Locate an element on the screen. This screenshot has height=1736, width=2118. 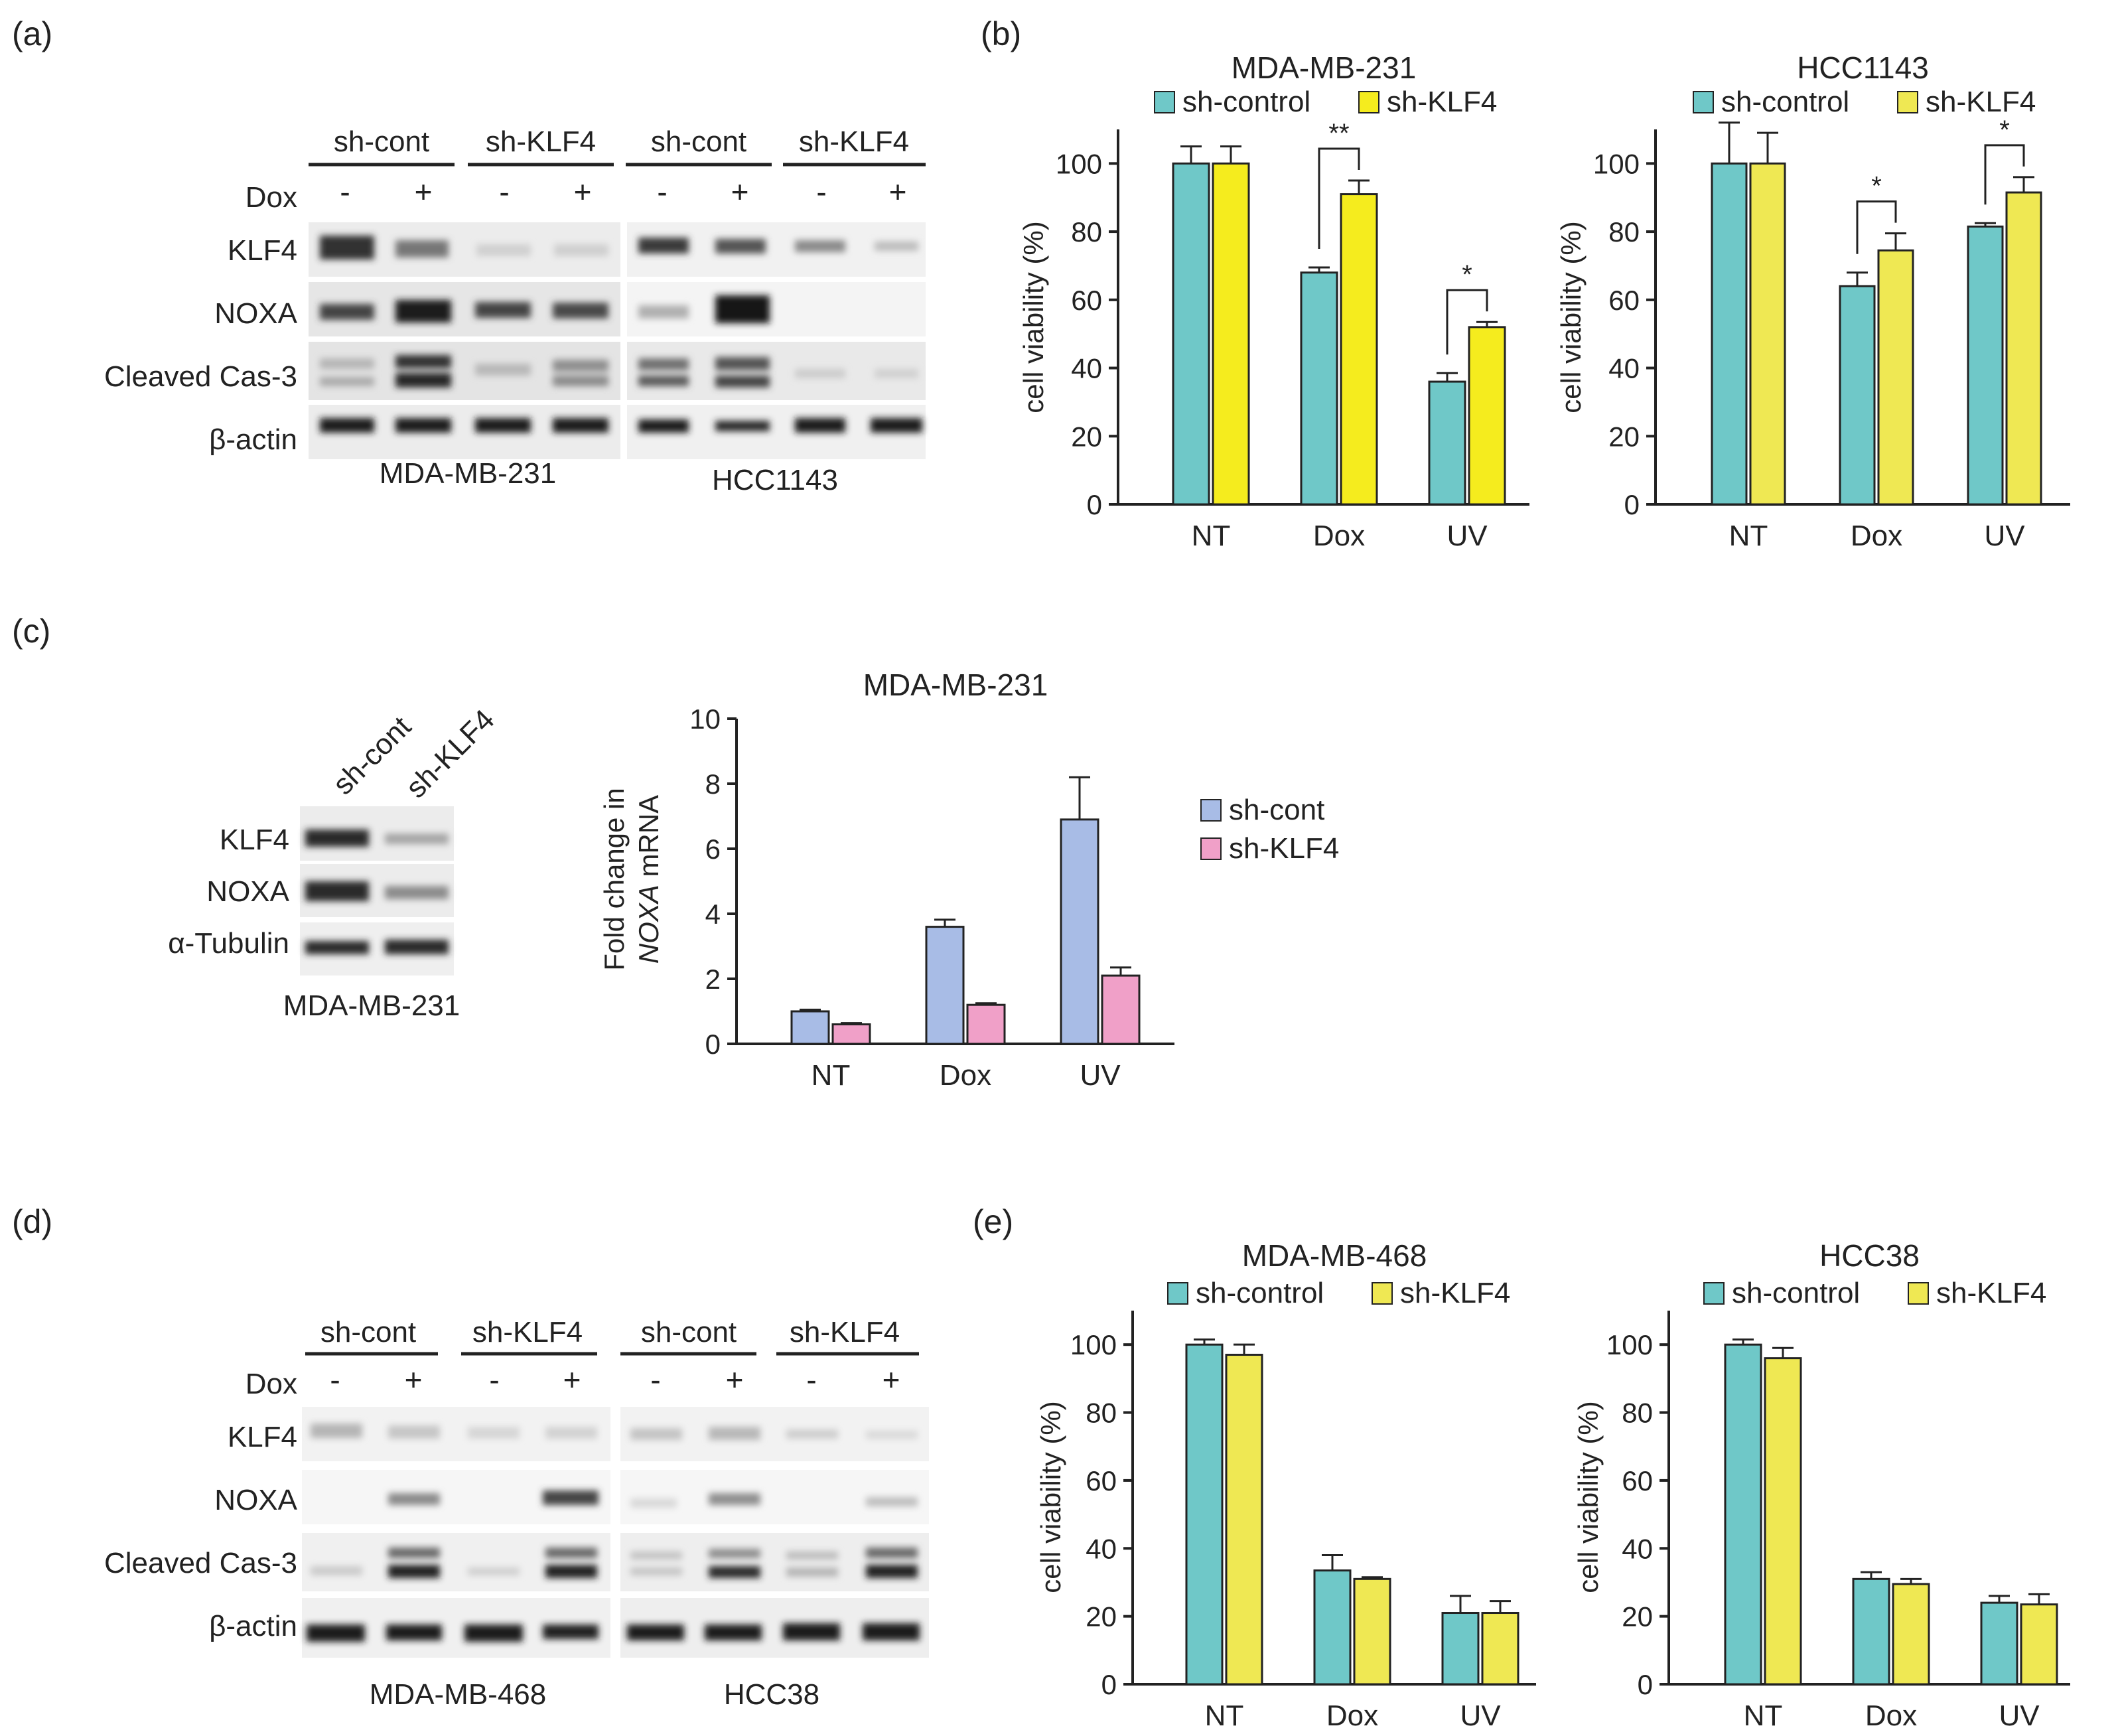
blot-a-group-3: sh-cont is located at coordinates (698, 142).